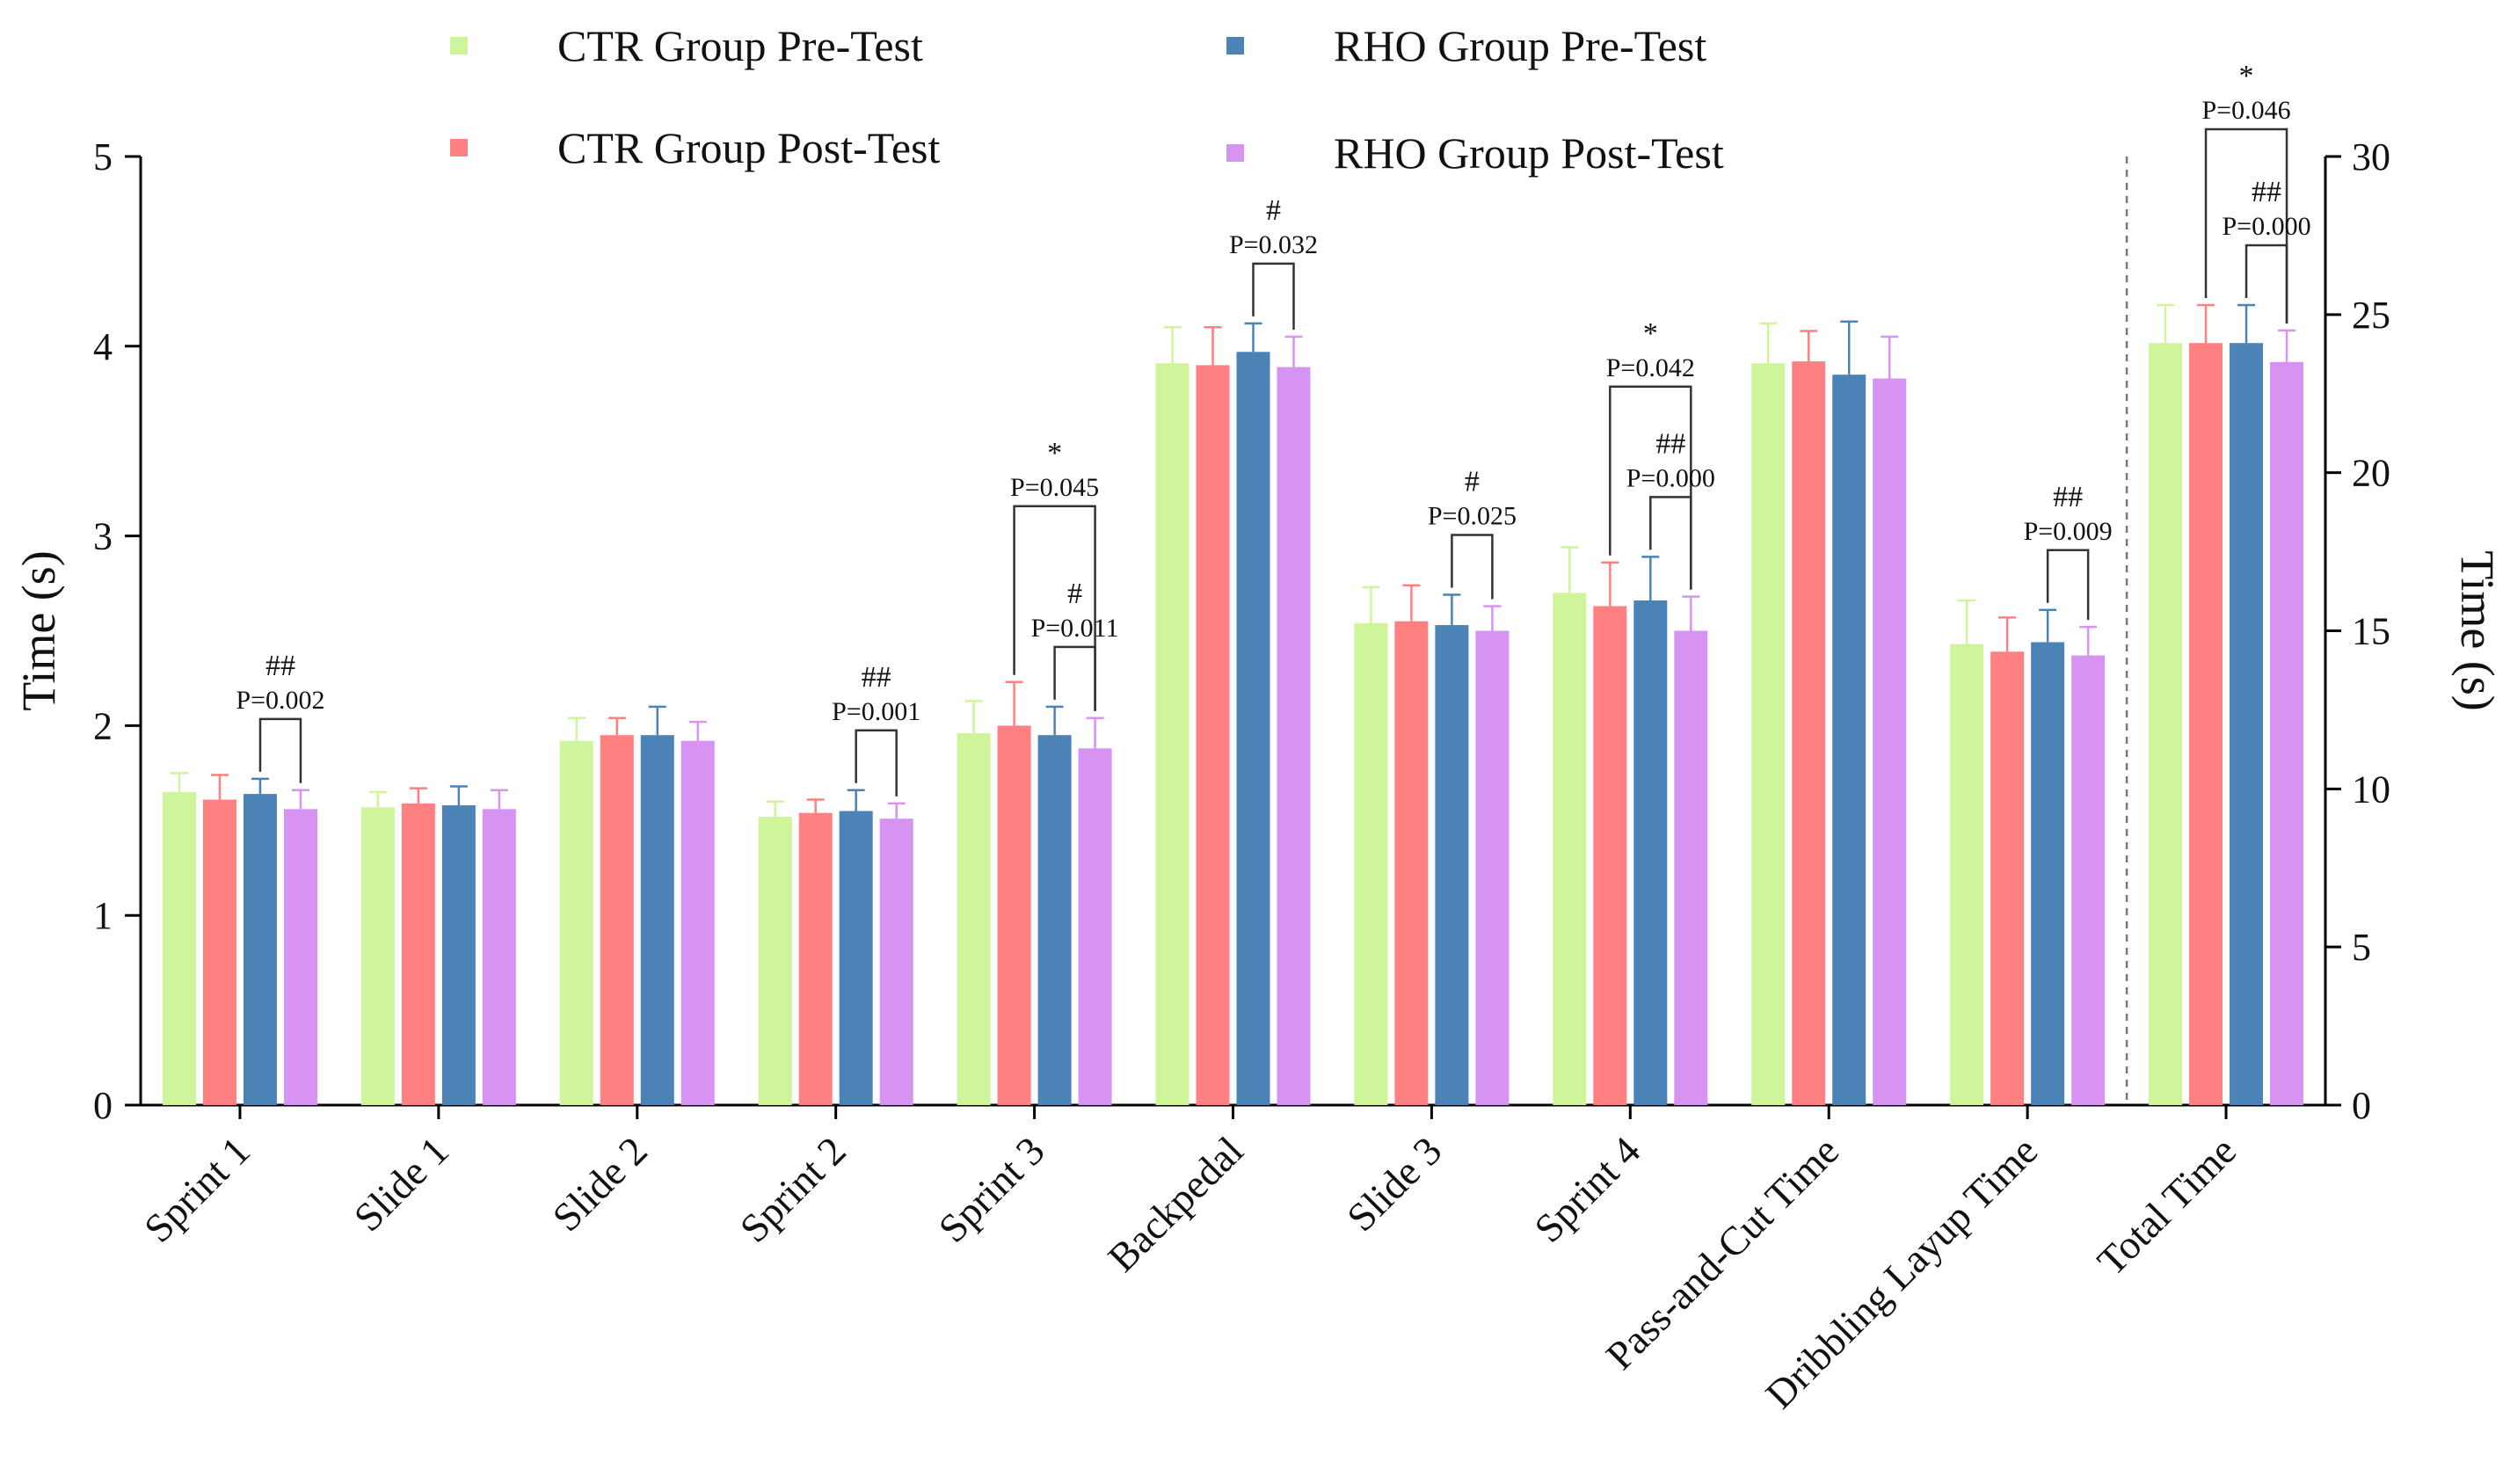 The image size is (2510, 1484). I want to click on left-tick-label: 4, so click(103, 347).